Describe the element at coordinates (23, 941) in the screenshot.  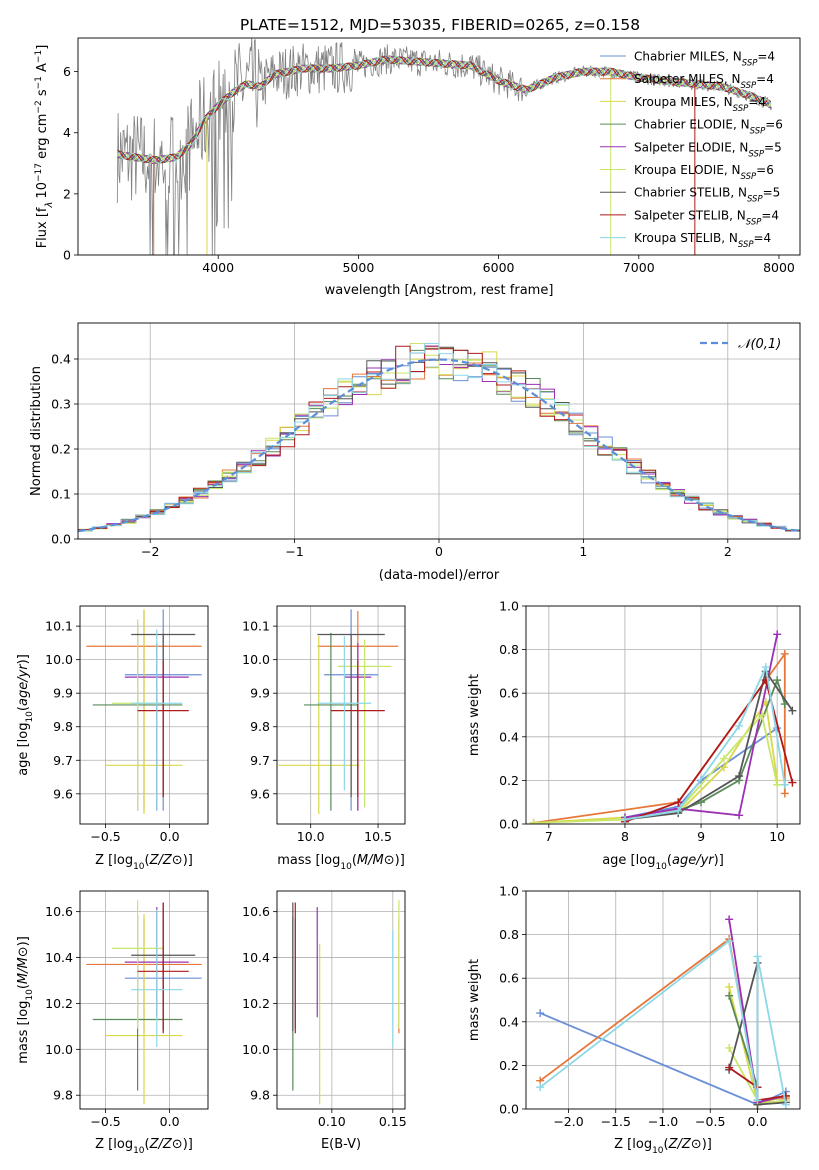
I see `y-axis-label-part: )]` at that location.